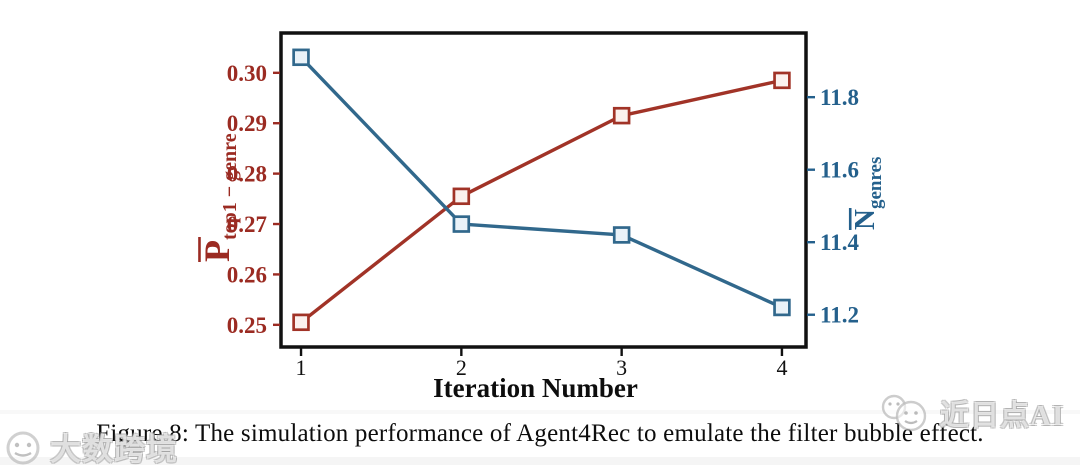  I want to click on right-tick-label: 11.2, so click(839, 315).